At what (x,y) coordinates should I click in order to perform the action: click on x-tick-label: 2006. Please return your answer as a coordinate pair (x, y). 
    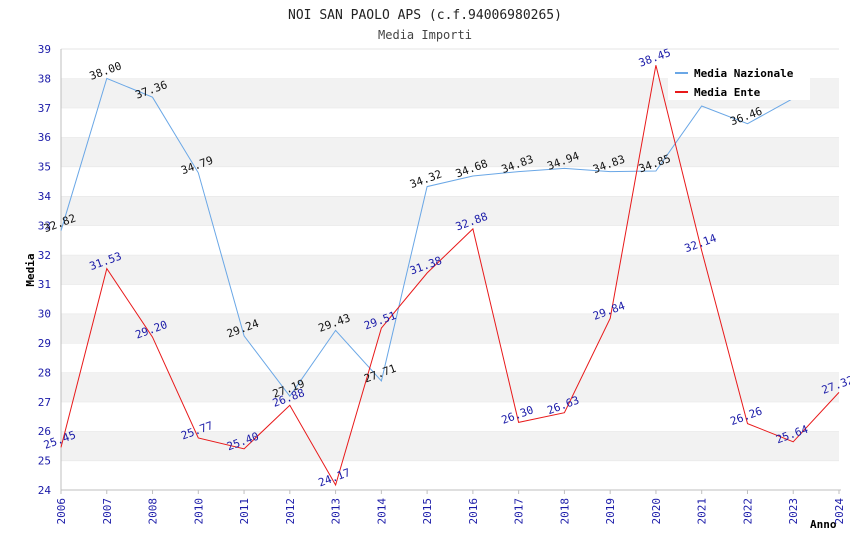
    Looking at the image, I should click on (61, 511).